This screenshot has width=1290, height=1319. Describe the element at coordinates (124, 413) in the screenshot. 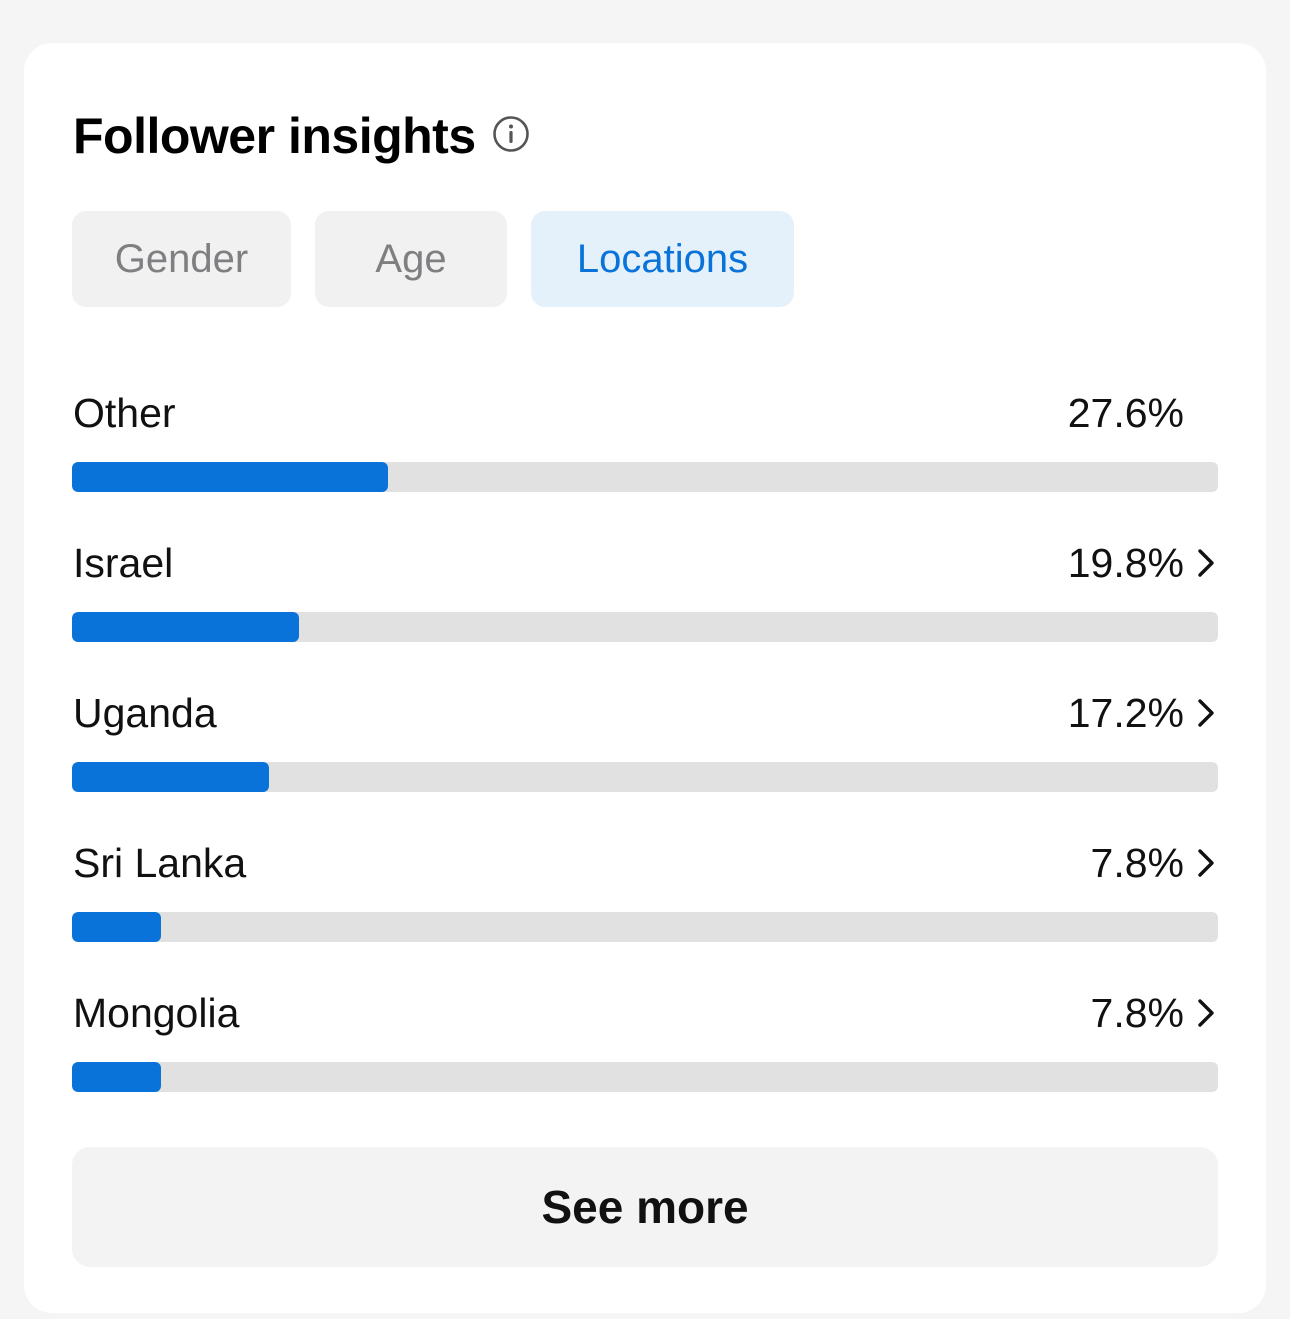

I see `location-name: Other` at that location.